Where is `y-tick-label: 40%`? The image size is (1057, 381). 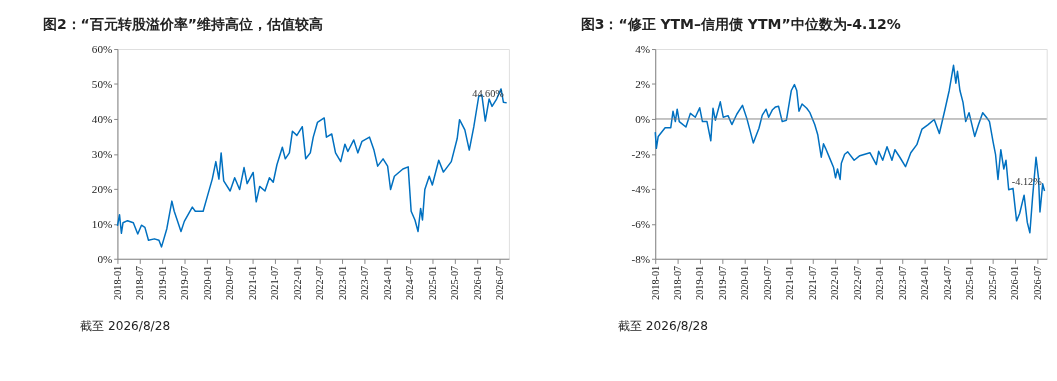
y-tick-label: 40% is located at coordinates (102, 119).